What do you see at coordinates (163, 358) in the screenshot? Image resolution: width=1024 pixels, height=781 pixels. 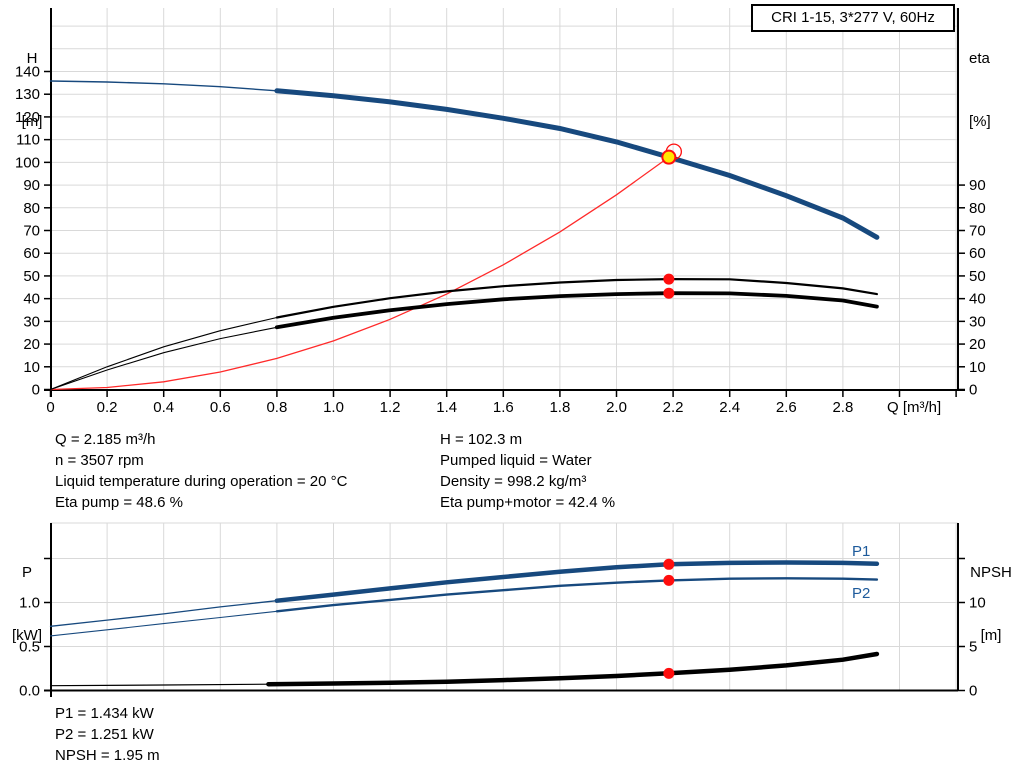 I see `eta-pump-motor-curve-thin` at bounding box center [163, 358].